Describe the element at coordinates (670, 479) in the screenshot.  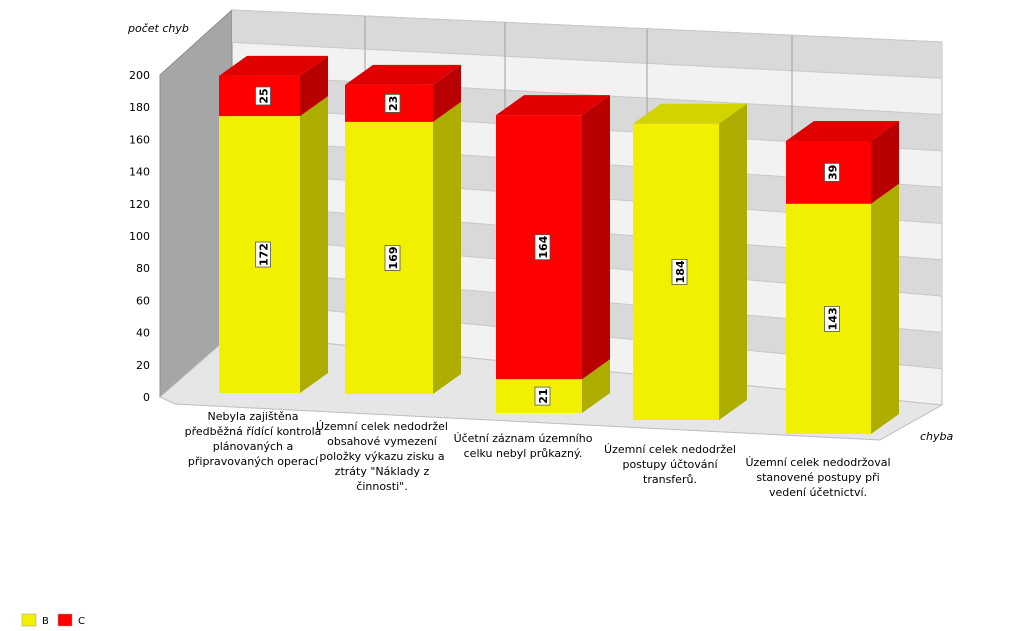
I see `category-label-line: transferů.` at that location.